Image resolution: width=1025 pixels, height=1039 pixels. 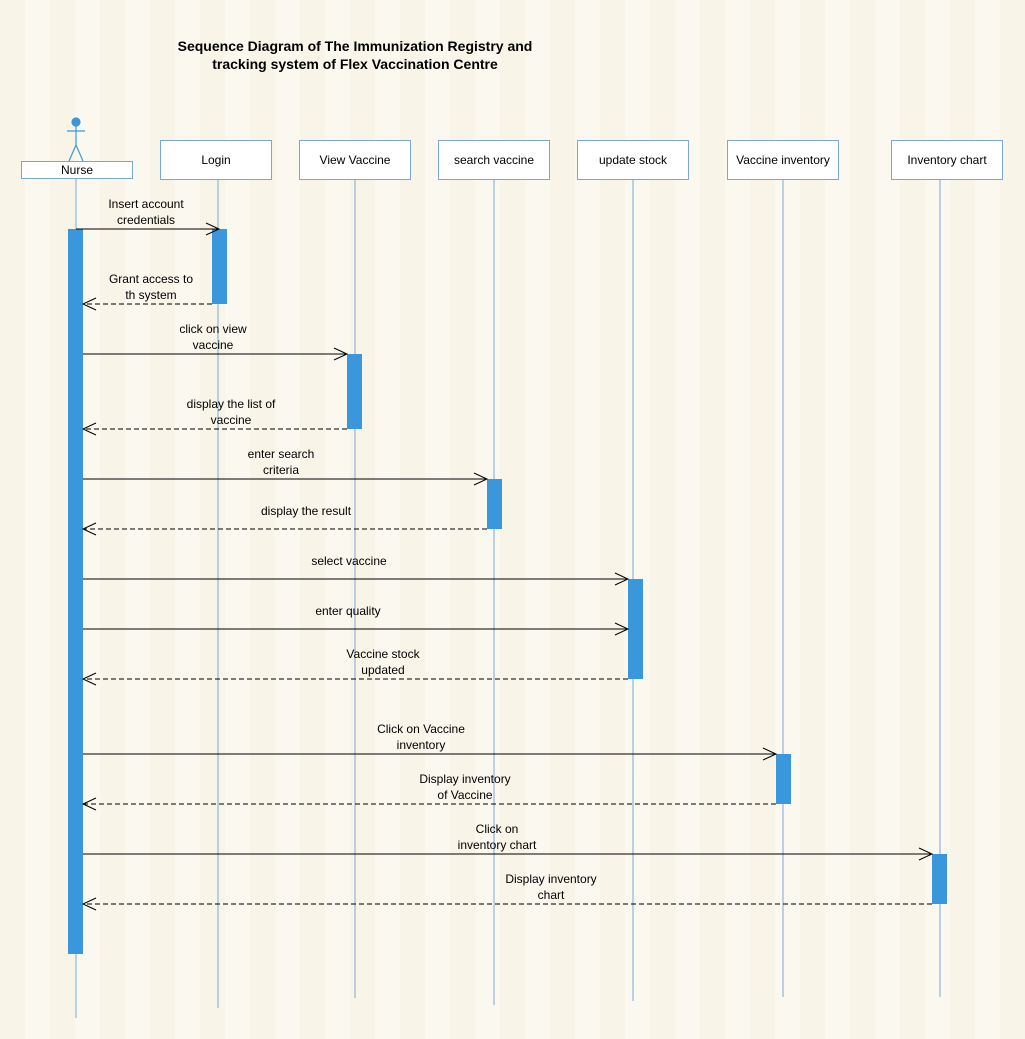 What do you see at coordinates (151, 279) in the screenshot?
I see `message-label-line: Grant access to` at bounding box center [151, 279].